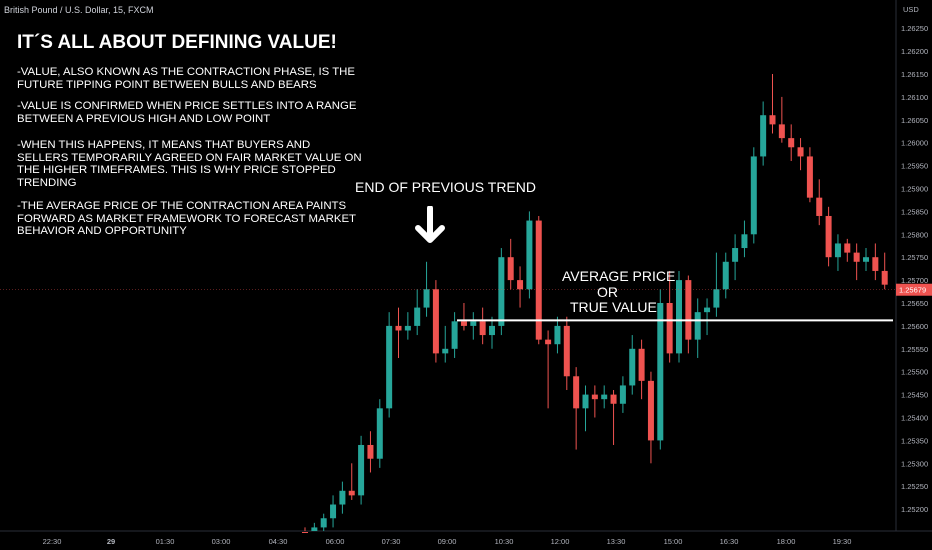 The image size is (932, 550). Describe the element at coordinates (914, 280) in the screenshot. I see `y-tick-label: 1.25700` at that location.